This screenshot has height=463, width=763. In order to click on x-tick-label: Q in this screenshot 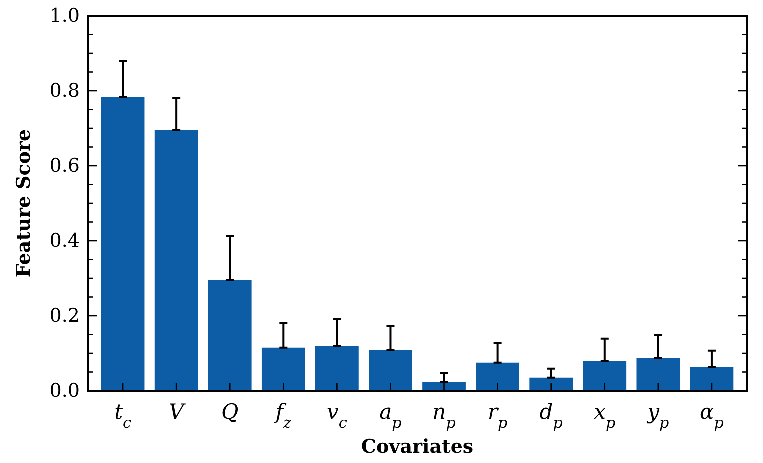, I will do `click(230, 412)`.